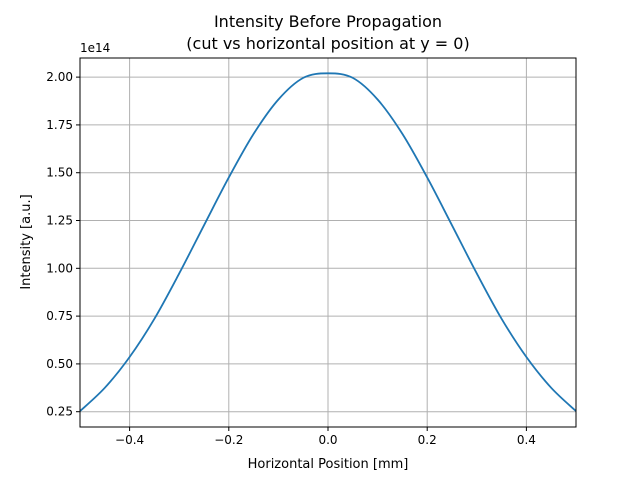 This screenshot has width=640, height=480. I want to click on x-tick-label: −0.4, so click(129, 440).